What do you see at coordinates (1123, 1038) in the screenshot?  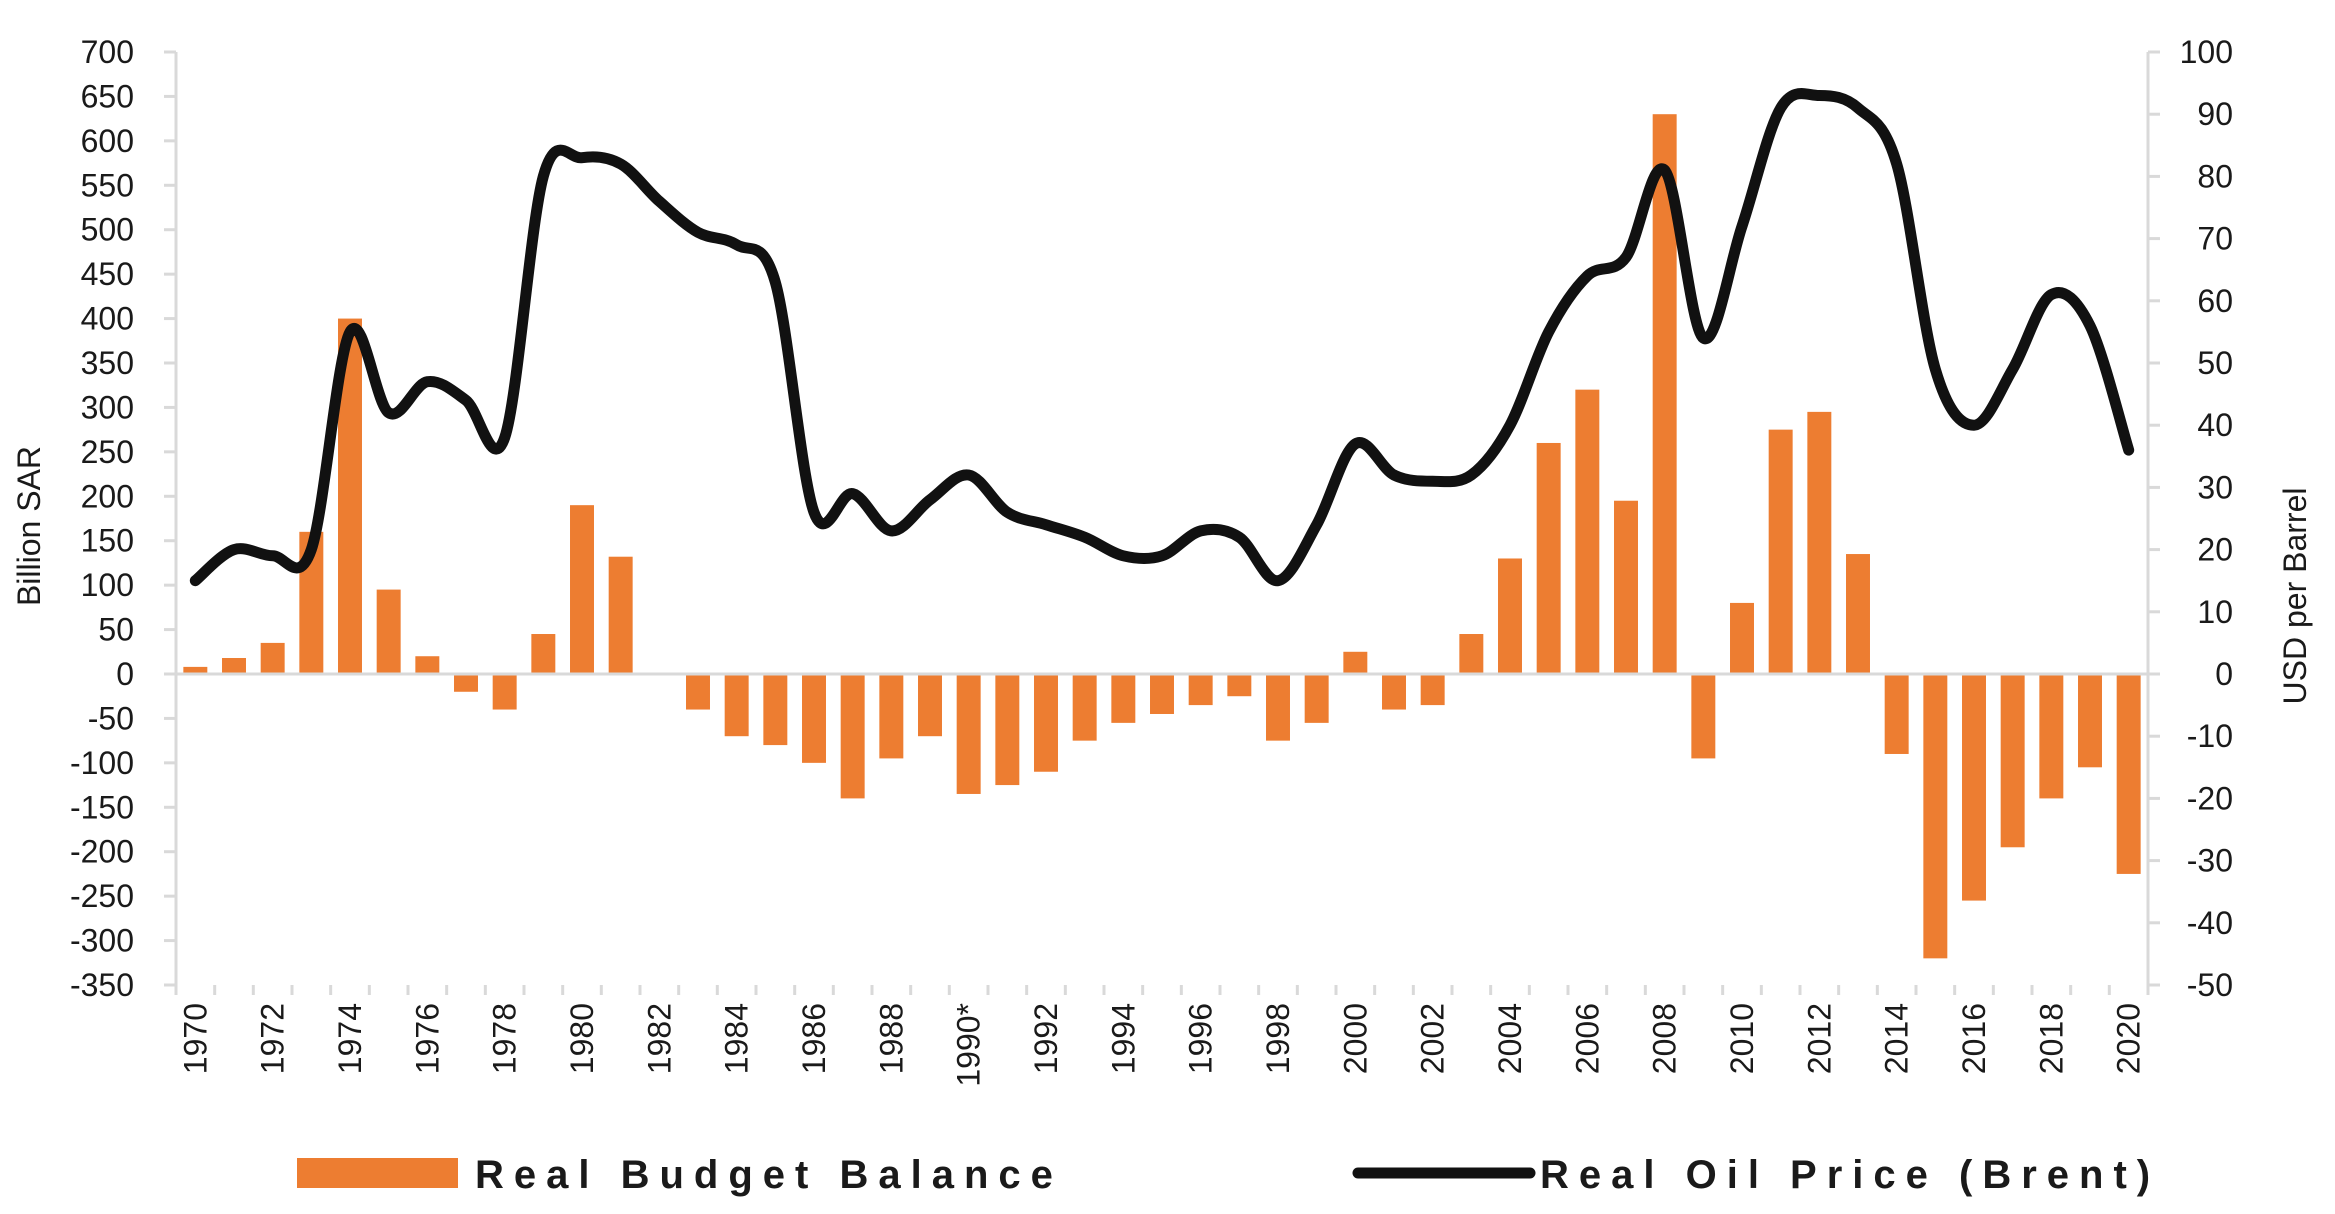 I see `x-tick-label: 1994` at bounding box center [1123, 1038].